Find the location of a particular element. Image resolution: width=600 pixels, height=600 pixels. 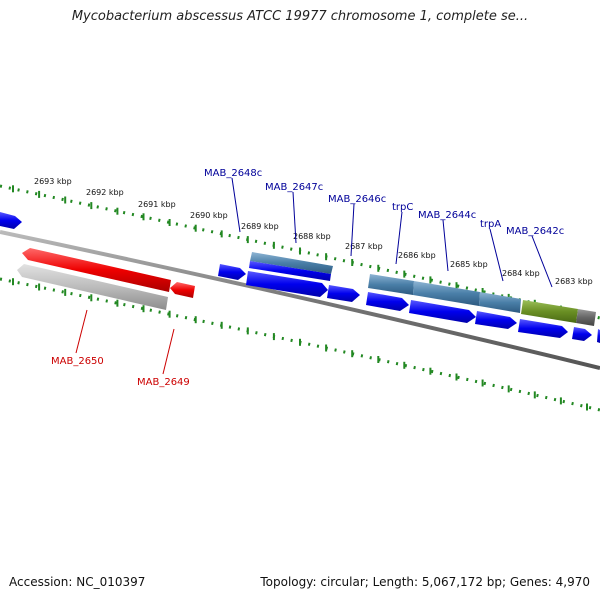

tick-label: 2685 kbp is located at coordinates (469, 264).